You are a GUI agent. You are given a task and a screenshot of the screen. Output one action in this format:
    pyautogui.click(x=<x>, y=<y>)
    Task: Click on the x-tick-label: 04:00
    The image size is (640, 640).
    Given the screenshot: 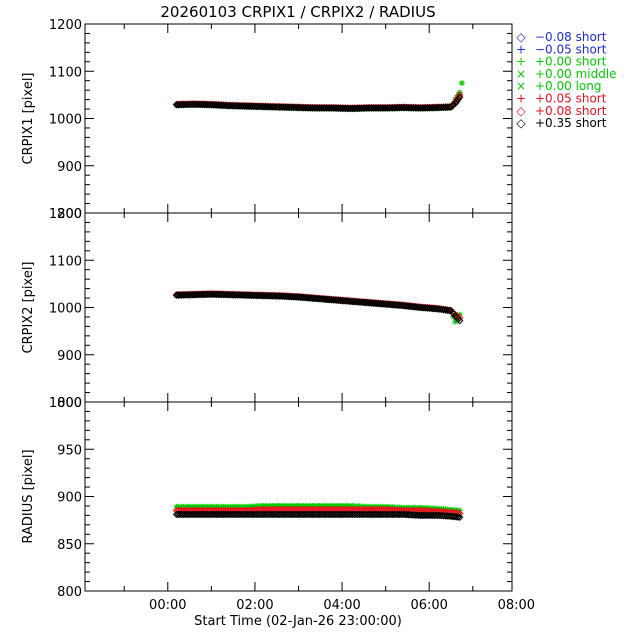 What is the action you would take?
    pyautogui.click(x=341, y=605)
    